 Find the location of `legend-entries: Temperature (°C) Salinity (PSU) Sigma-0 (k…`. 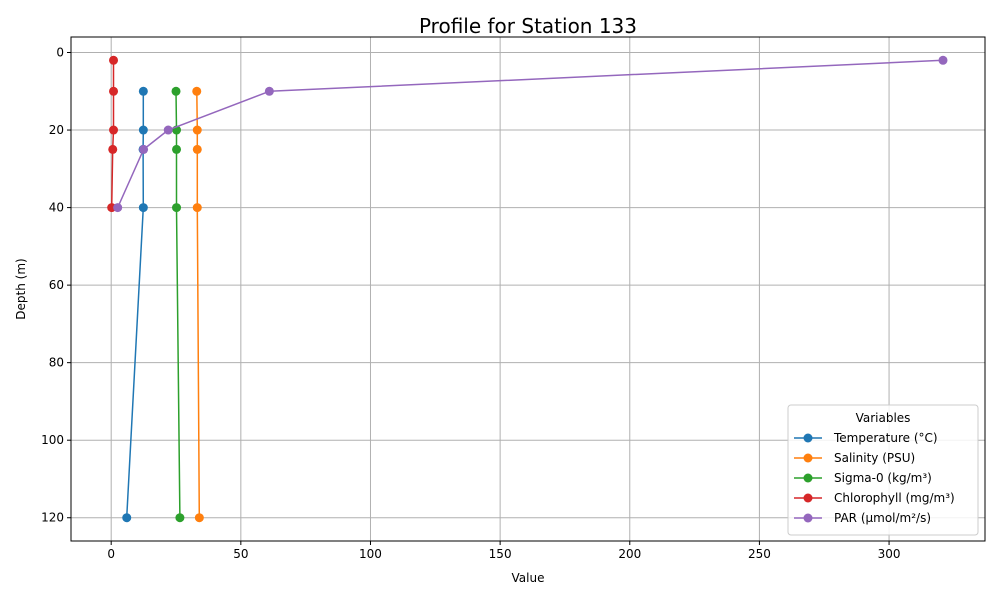

legend-entries: Temperature (°C) Salinity (PSU) Sigma-0 (k… is located at coordinates (874, 478).